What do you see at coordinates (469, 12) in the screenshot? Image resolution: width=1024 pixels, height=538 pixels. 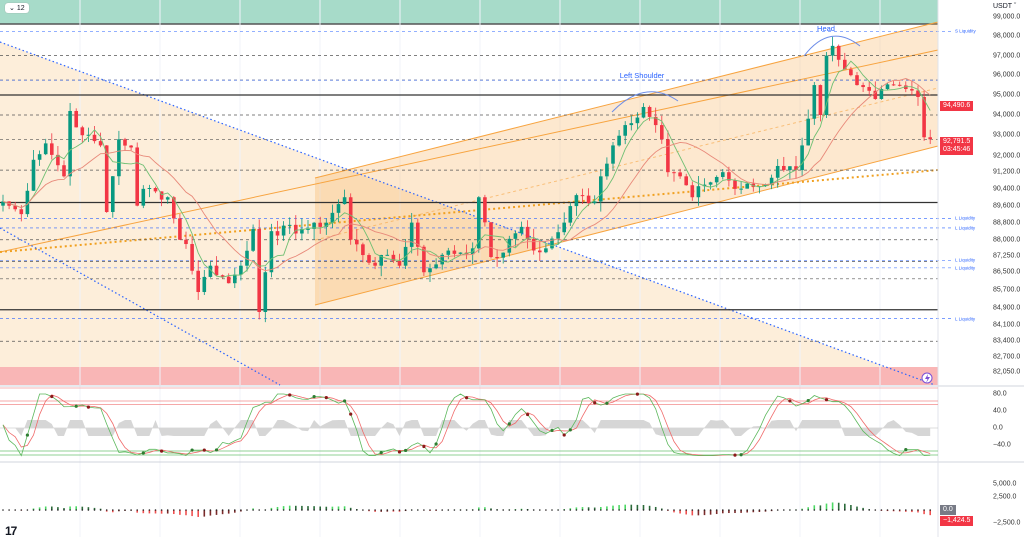 I see `resistance-zone` at bounding box center [469, 12].